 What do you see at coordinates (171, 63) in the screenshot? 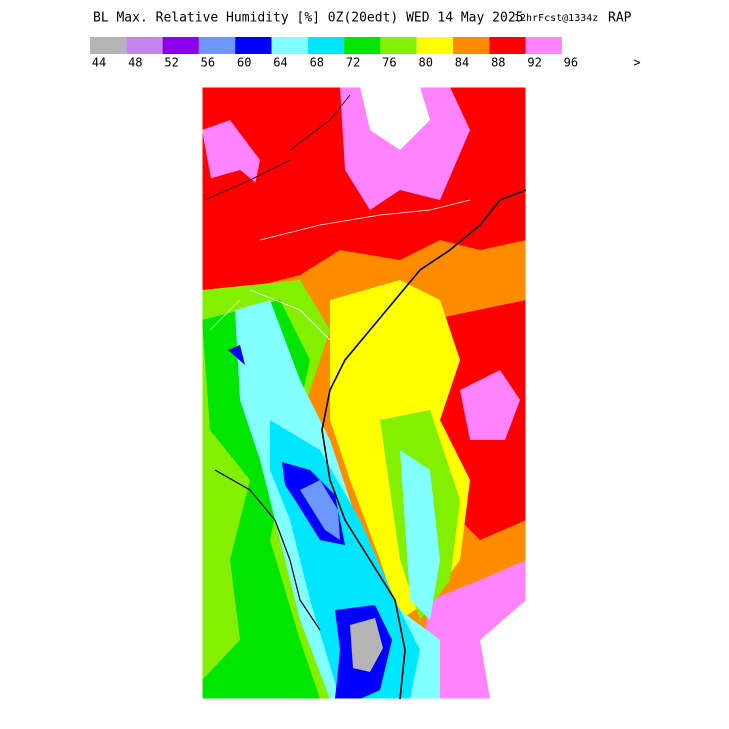
I see `legend-label: 52` at bounding box center [171, 63].